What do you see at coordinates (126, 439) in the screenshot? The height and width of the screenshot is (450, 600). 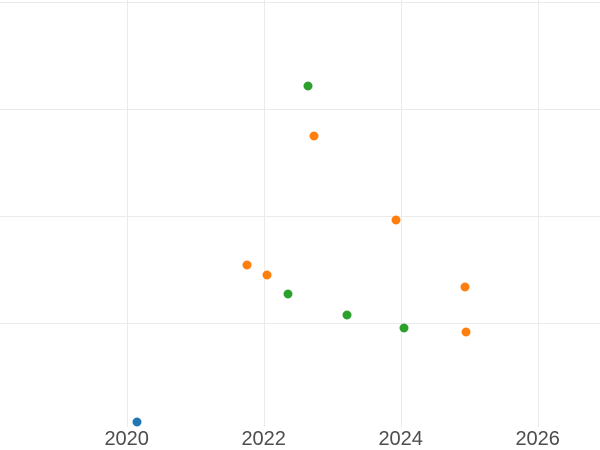 I see `x-axis-tick-label: 2020` at bounding box center [126, 439].